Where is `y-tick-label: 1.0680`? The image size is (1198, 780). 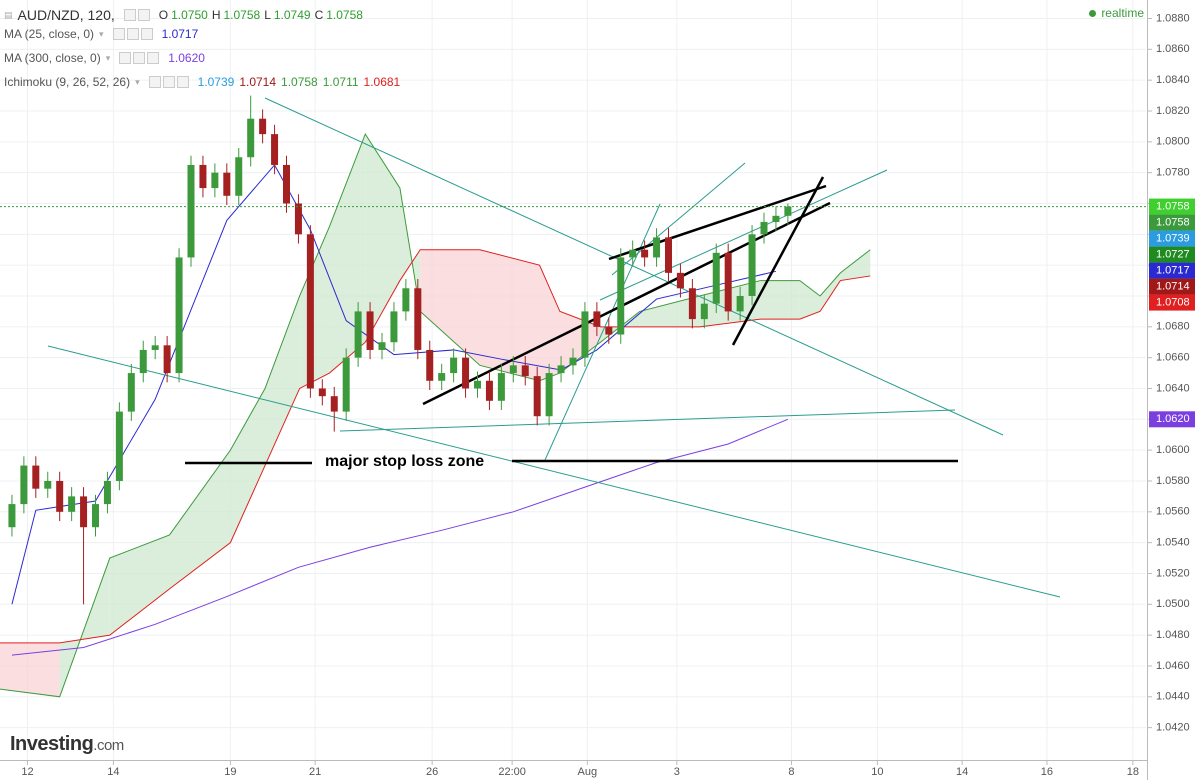 y-tick-label: 1.0680 is located at coordinates (1173, 327).